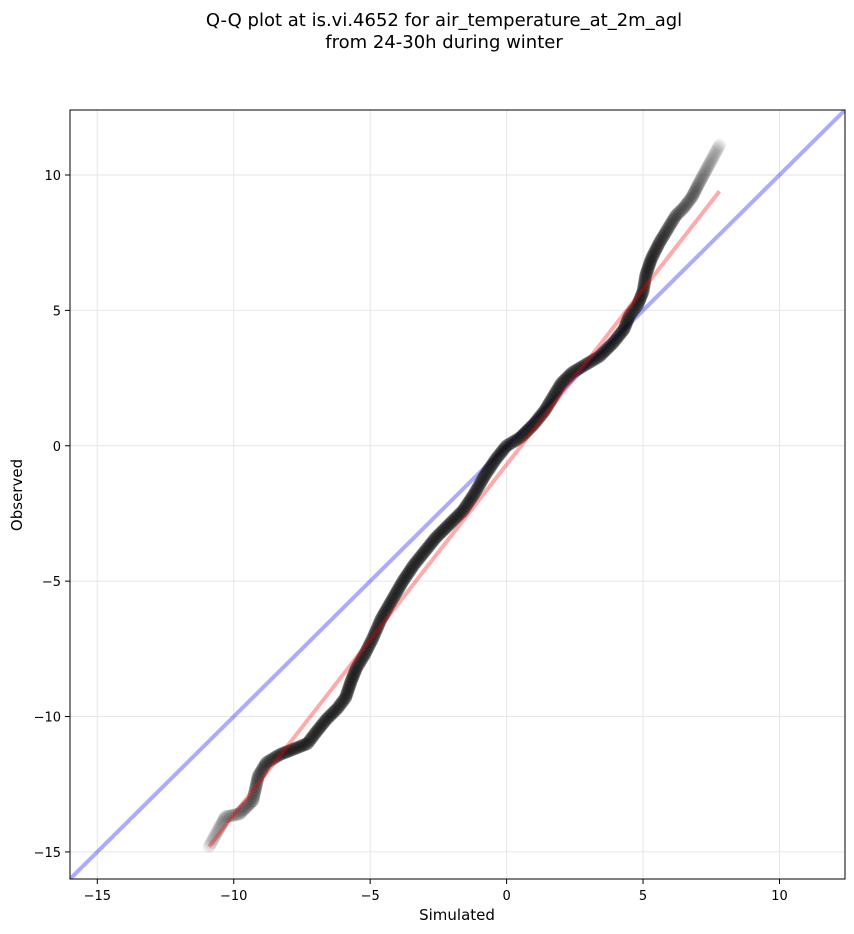 The image size is (854, 934). Describe the element at coordinates (457, 915) in the screenshot. I see `x-axis-label: Simulated` at that location.